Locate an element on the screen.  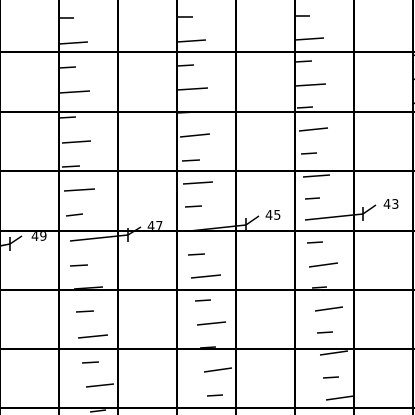
marker-45: 45 is located at coordinates (235, 220).